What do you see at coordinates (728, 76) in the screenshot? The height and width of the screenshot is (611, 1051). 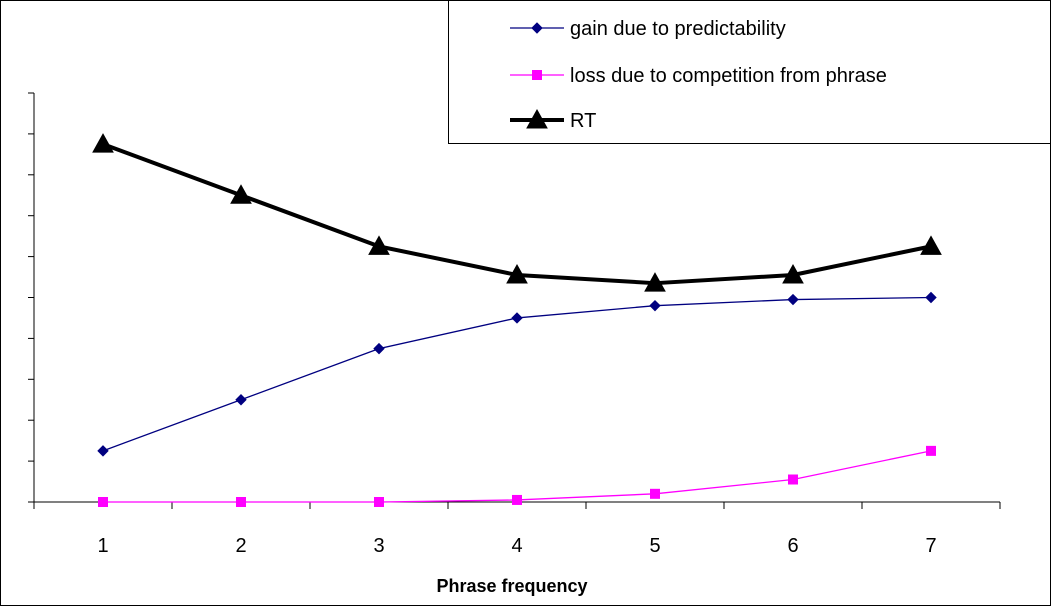 I see `legend-label: loss due to competition from phrase` at bounding box center [728, 76].